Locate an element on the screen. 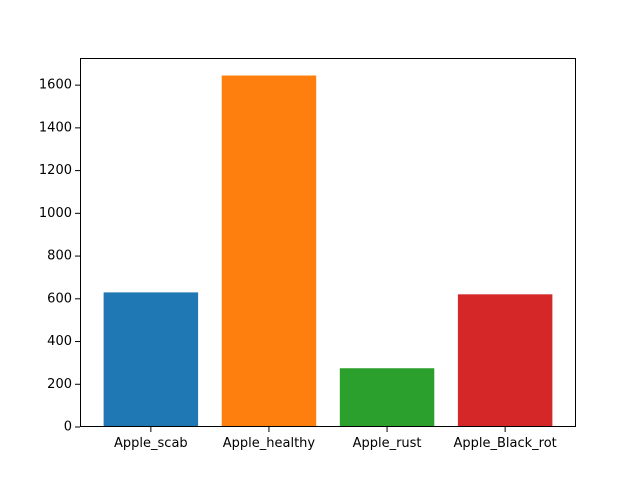 Image resolution: width=640 pixels, height=480 pixels. x-tick-label: Apple_healthy is located at coordinates (269, 443).